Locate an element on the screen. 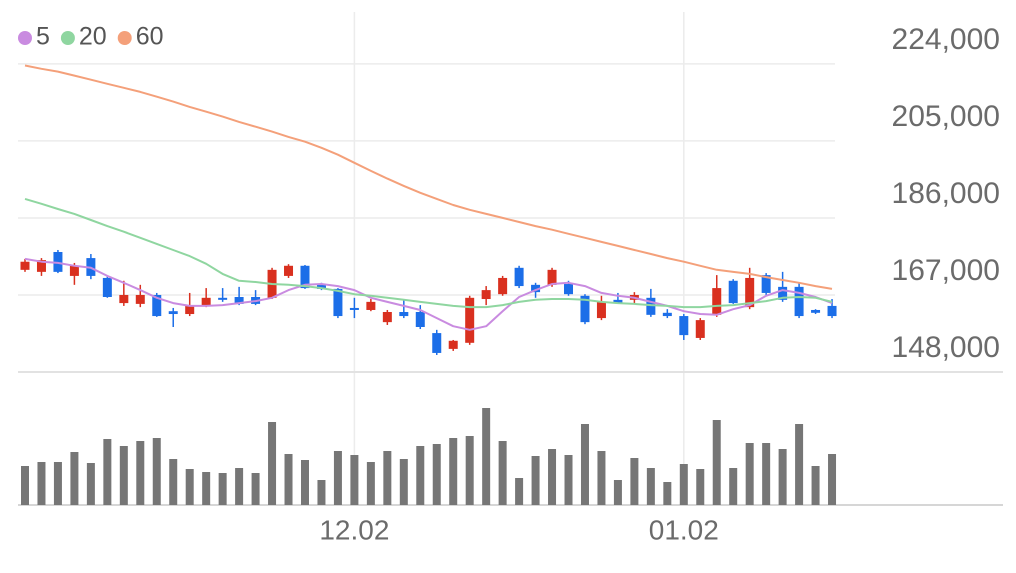 This screenshot has height=573, width=1016. legend-label: 20 is located at coordinates (93, 37).